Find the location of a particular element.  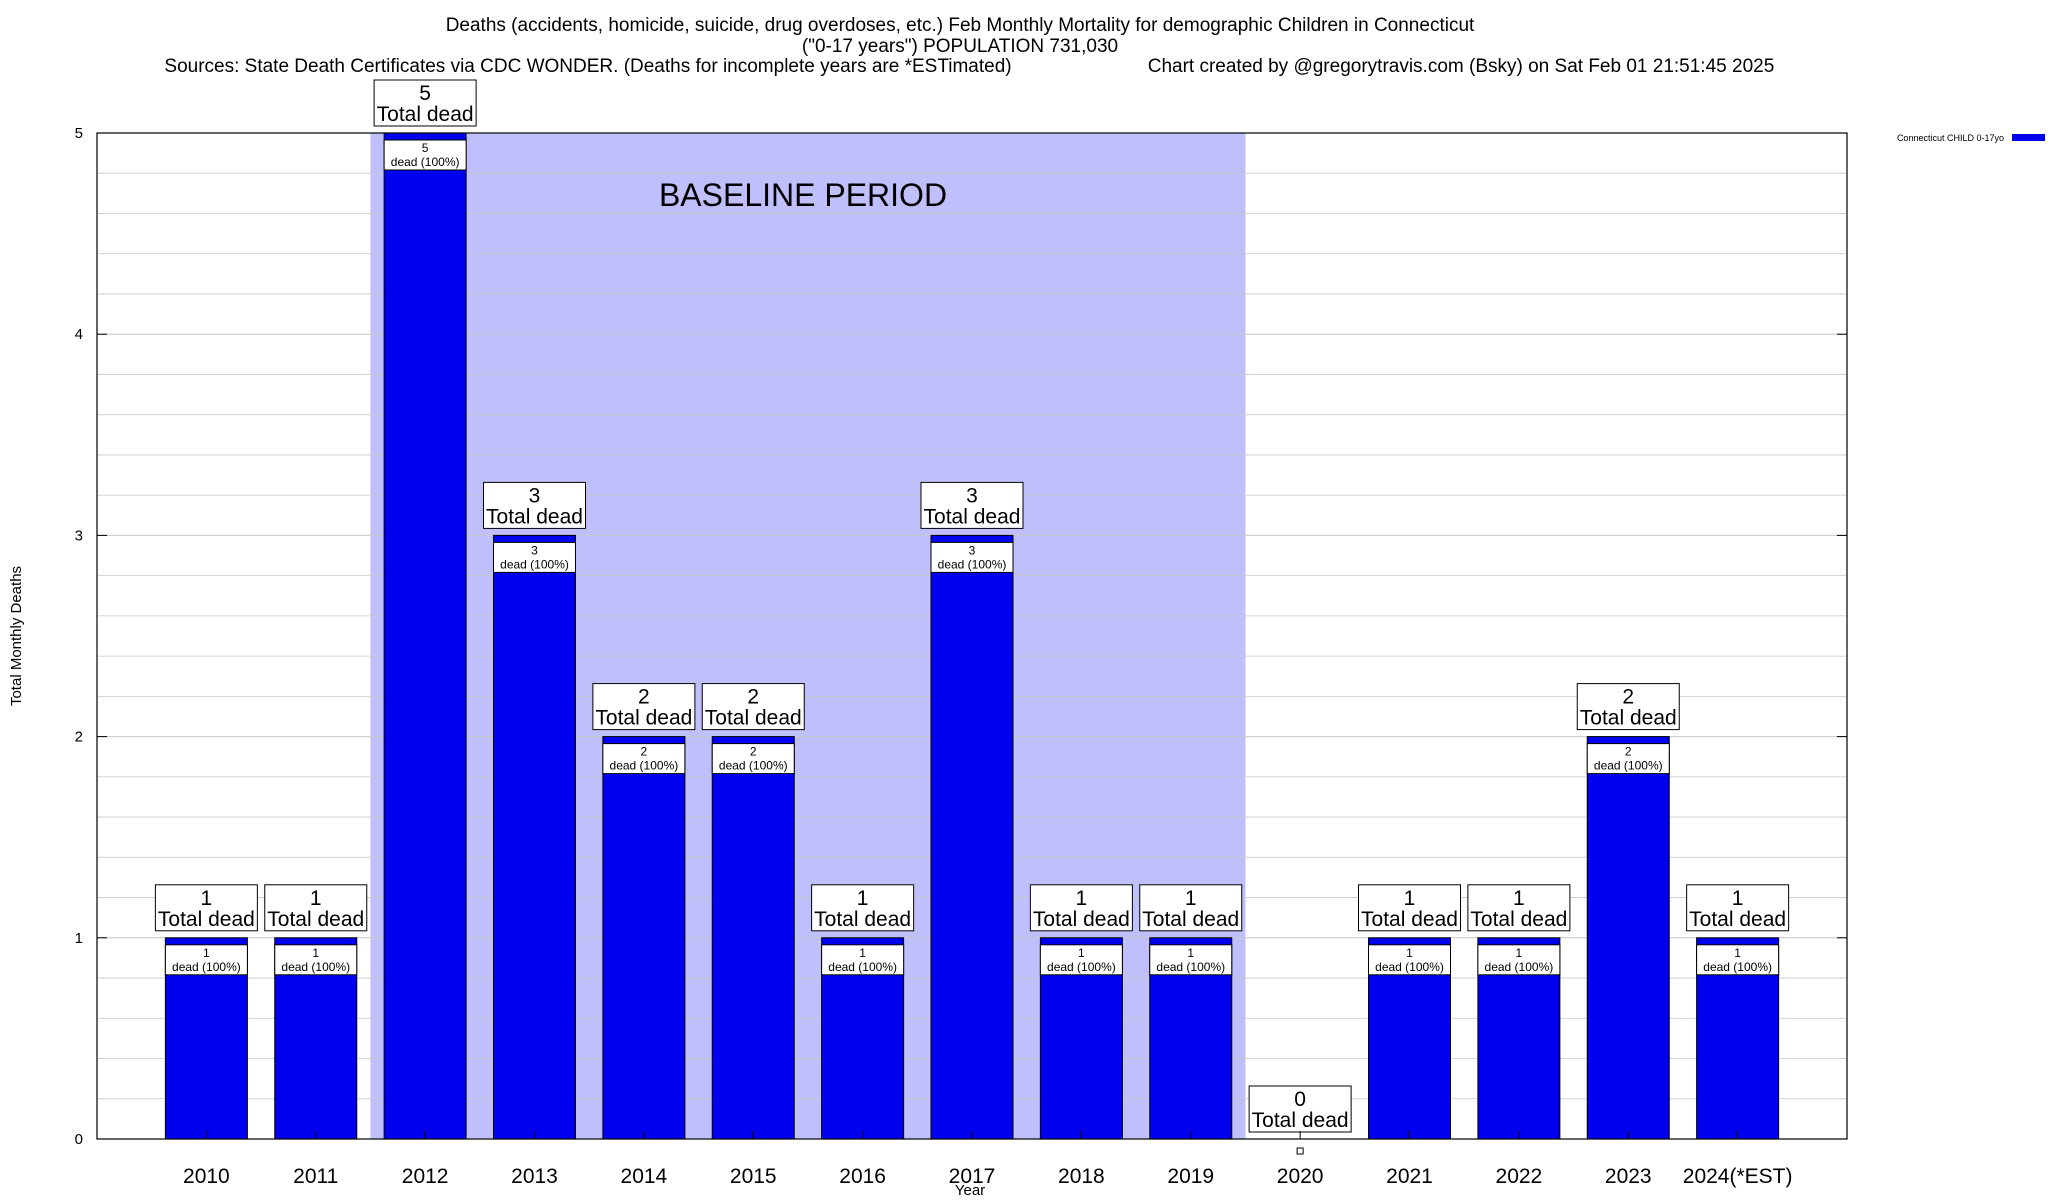

x-tick-label: 2012 is located at coordinates (425, 1176).